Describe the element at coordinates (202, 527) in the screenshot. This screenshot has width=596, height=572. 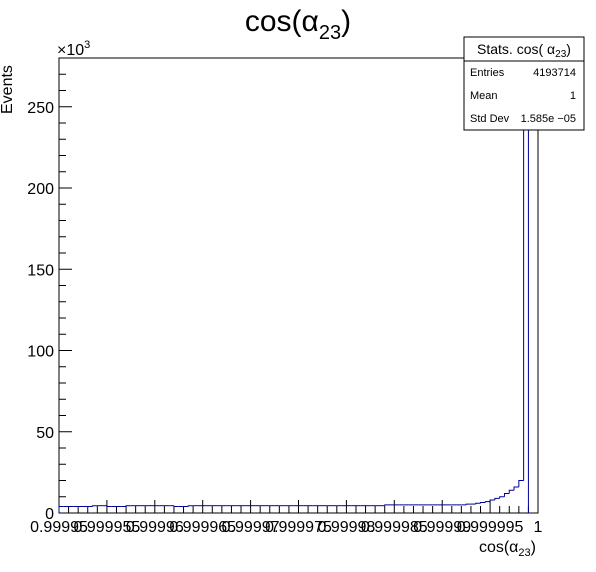
I see `x-tick-label: 0.999965` at that location.